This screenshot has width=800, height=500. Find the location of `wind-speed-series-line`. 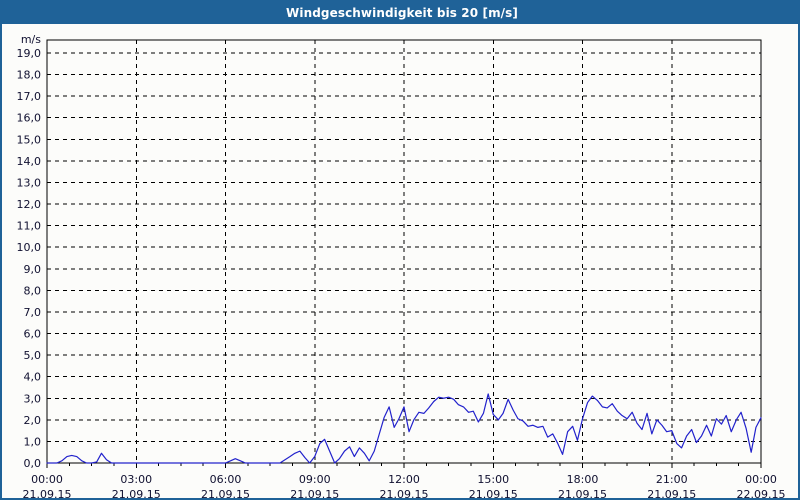

wind-speed-series-line is located at coordinates (404, 428).